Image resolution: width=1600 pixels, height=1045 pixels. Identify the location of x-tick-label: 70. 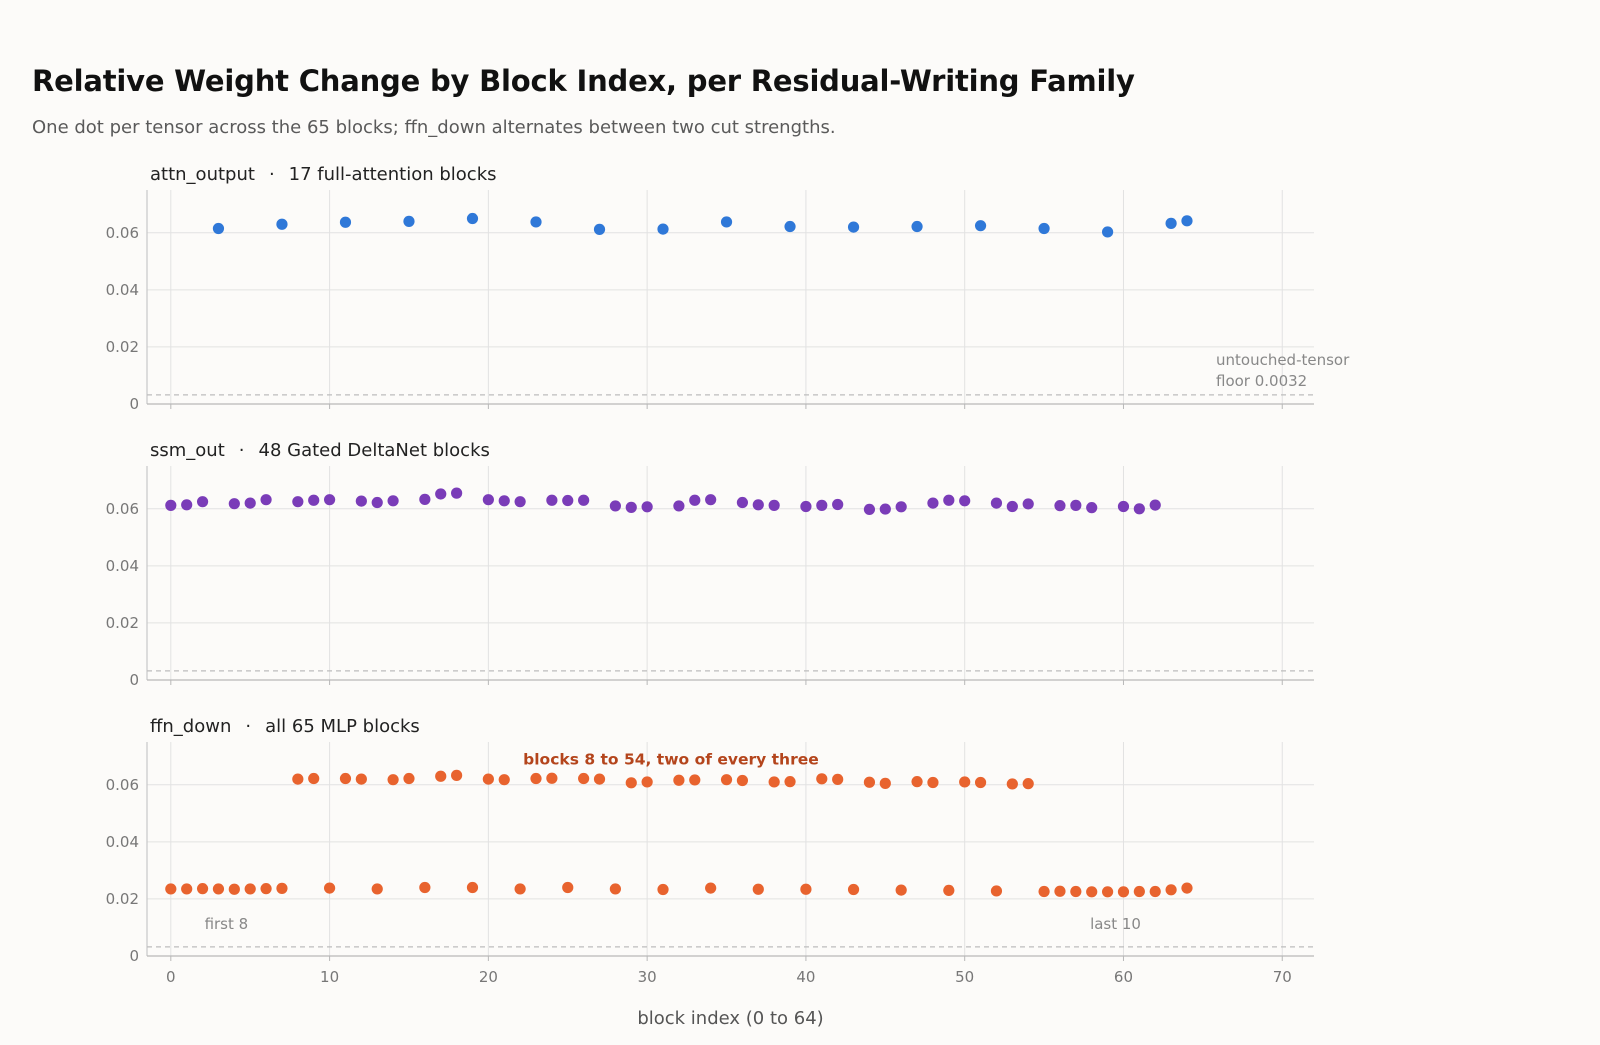
(1282, 977).